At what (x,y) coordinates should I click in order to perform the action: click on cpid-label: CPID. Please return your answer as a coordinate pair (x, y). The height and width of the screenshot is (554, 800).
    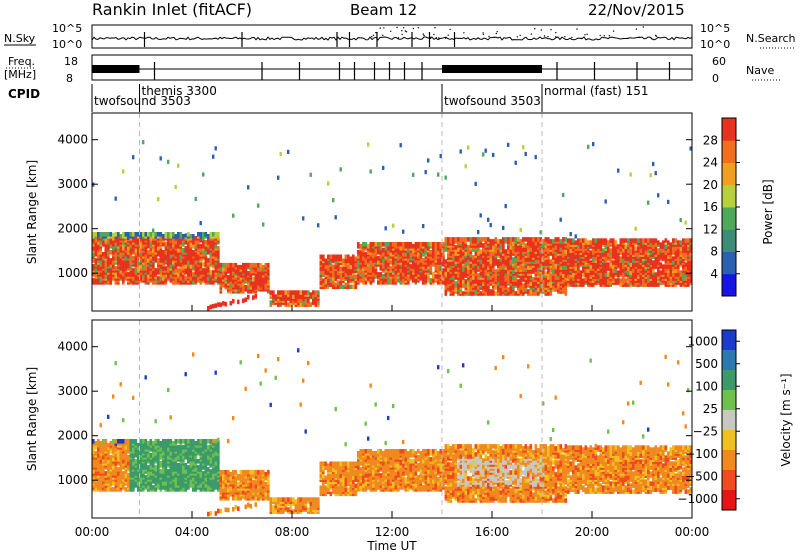
    Looking at the image, I should click on (24, 94).